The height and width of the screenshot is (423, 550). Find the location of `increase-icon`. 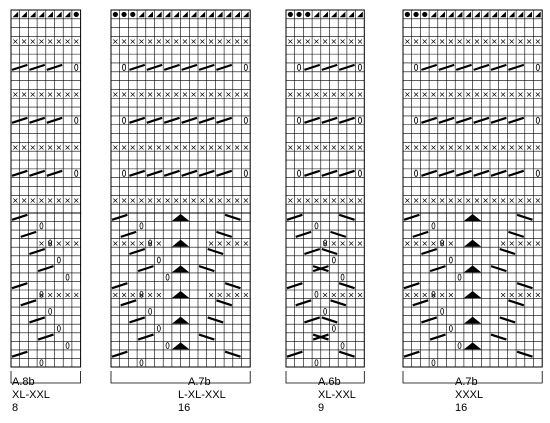

increase-icon is located at coordinates (416, 14).